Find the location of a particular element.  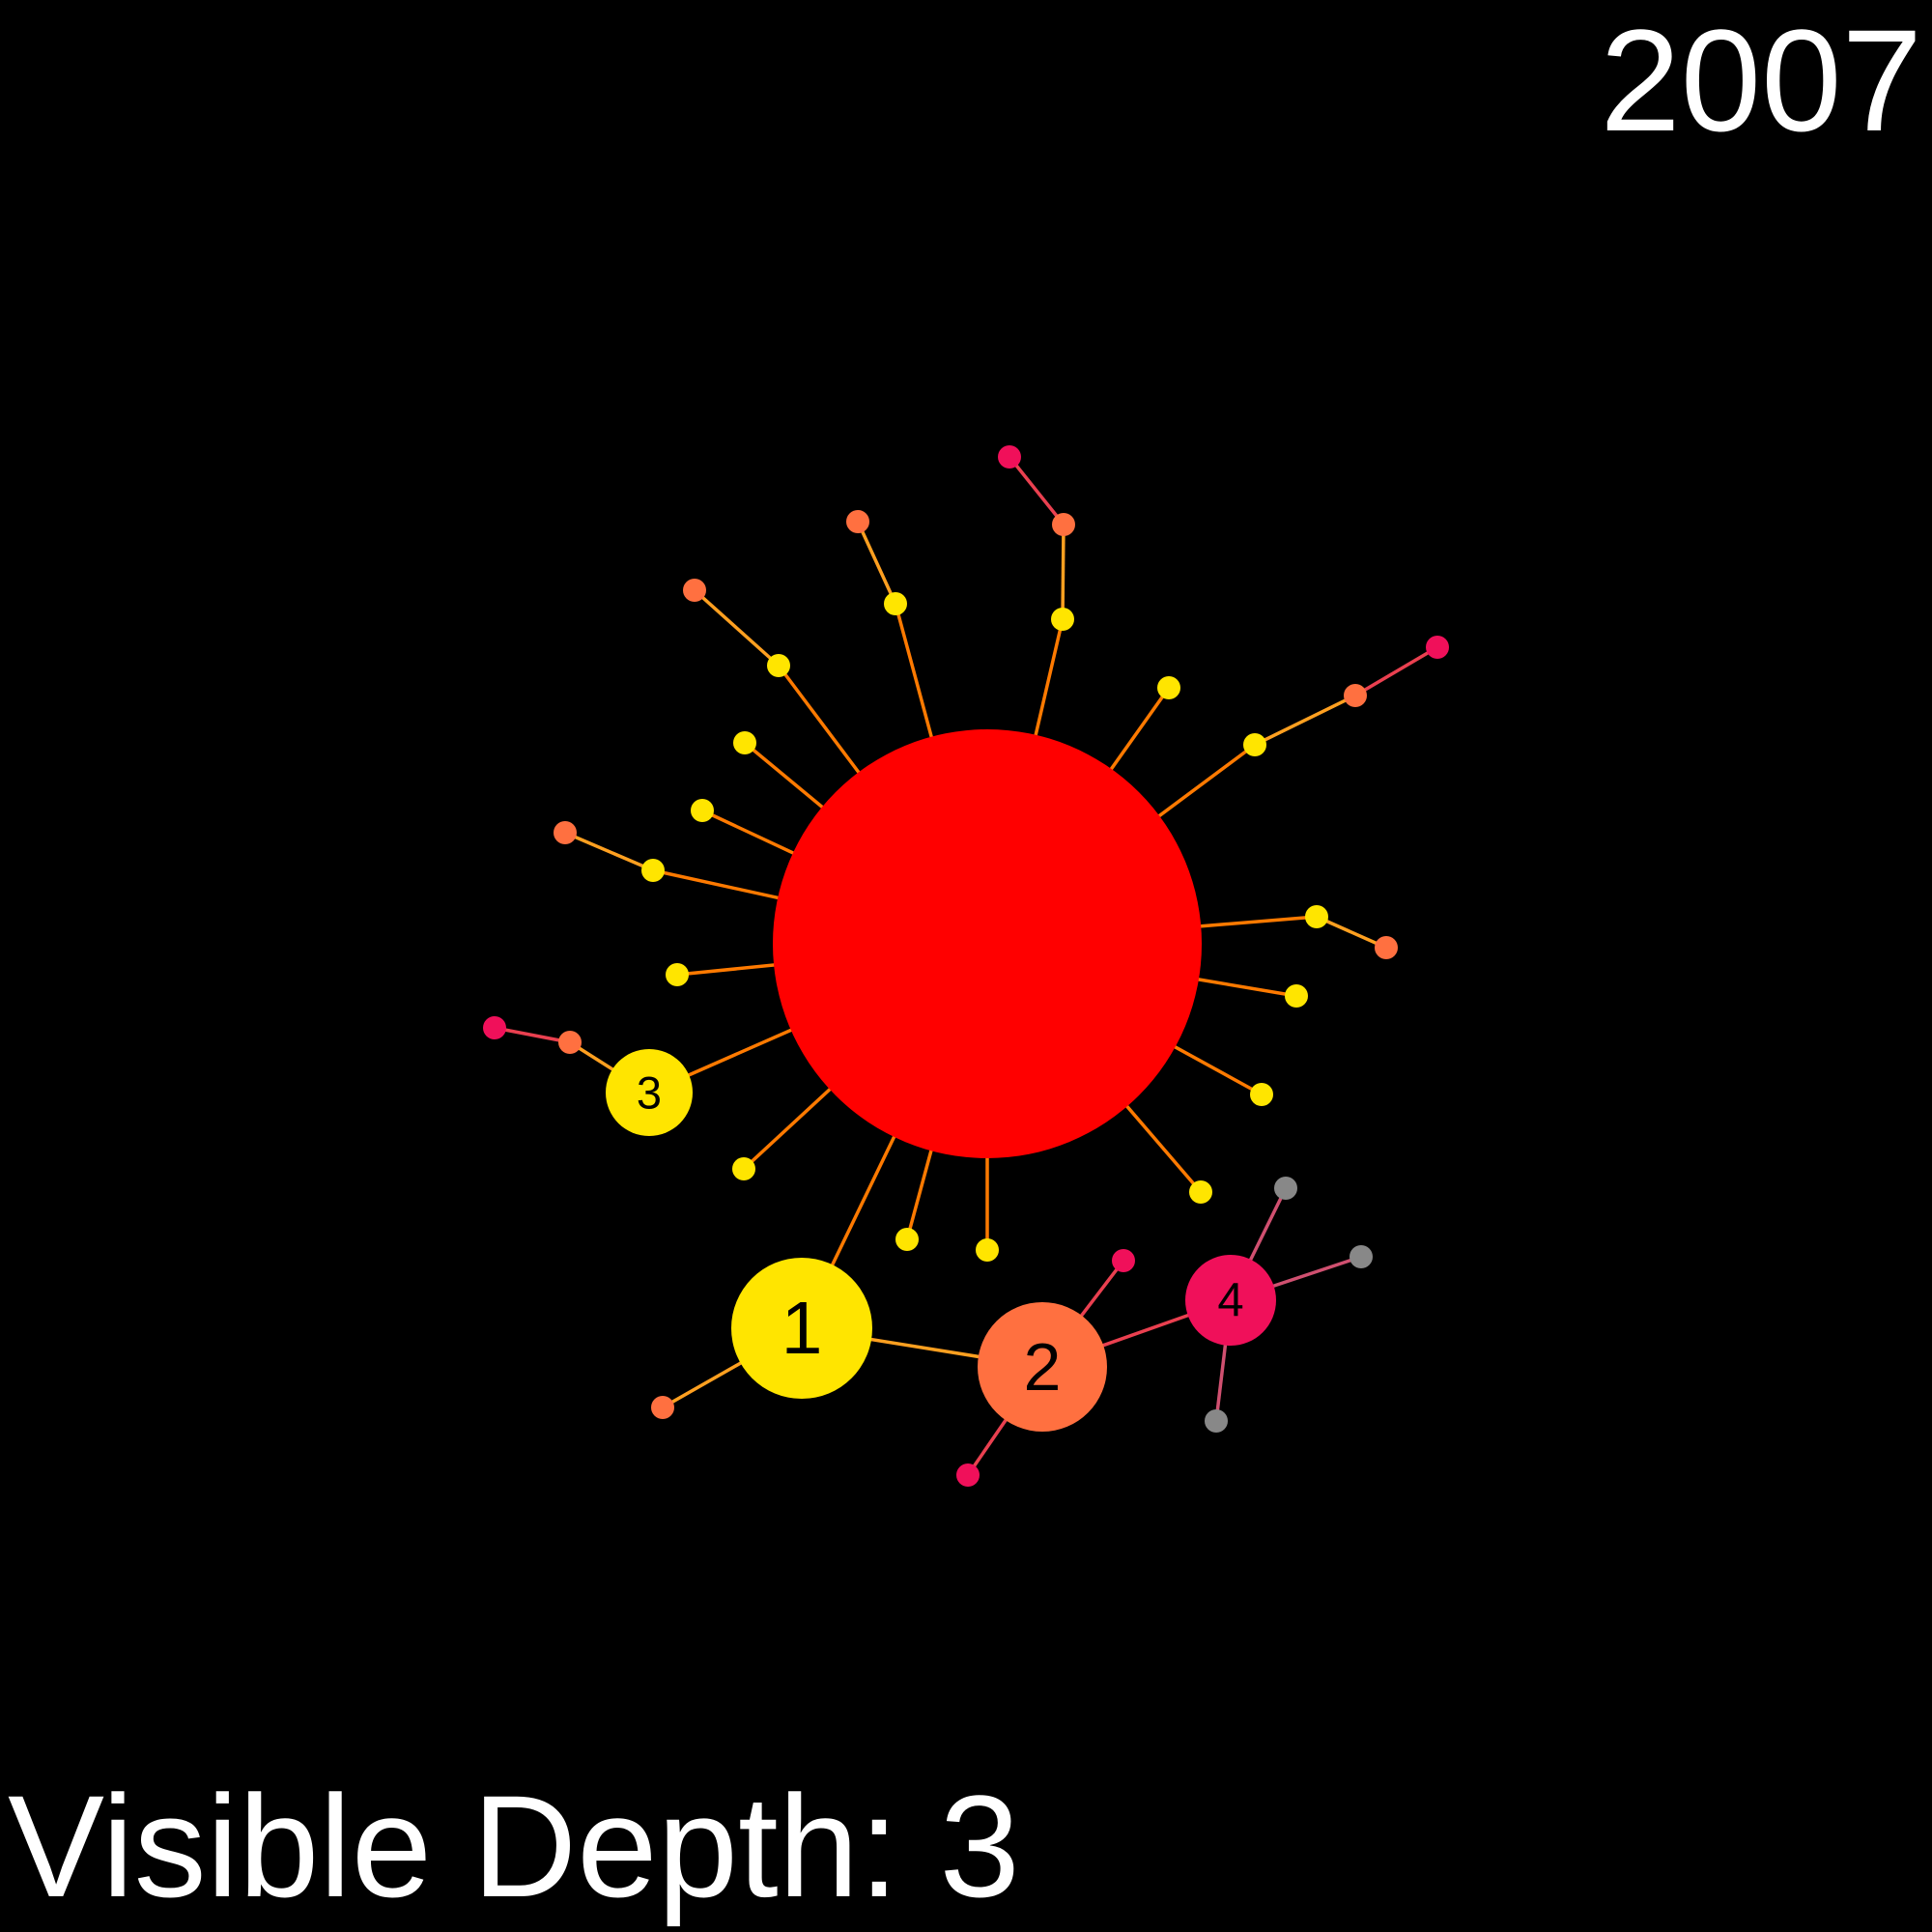

node-g2 is located at coordinates (1361, 1256).